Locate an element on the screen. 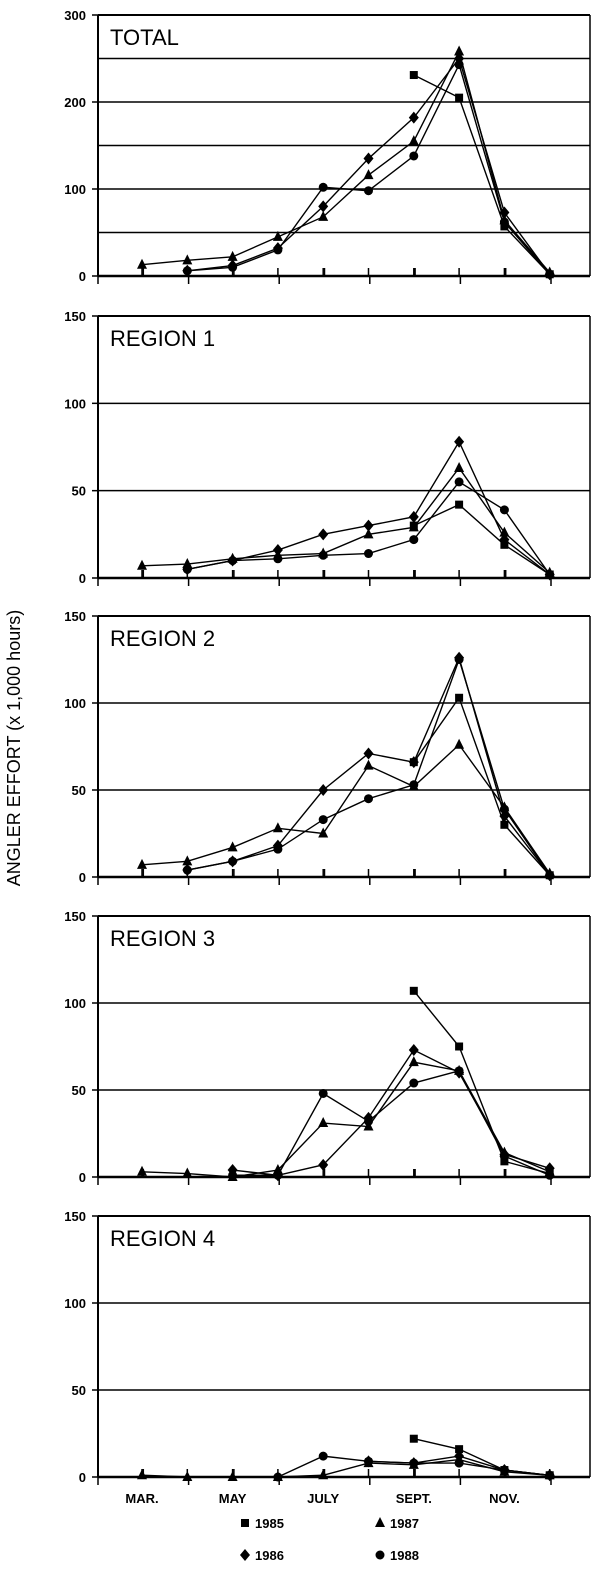 The image size is (593, 1580). panel-title: REGION 2 is located at coordinates (162, 638).